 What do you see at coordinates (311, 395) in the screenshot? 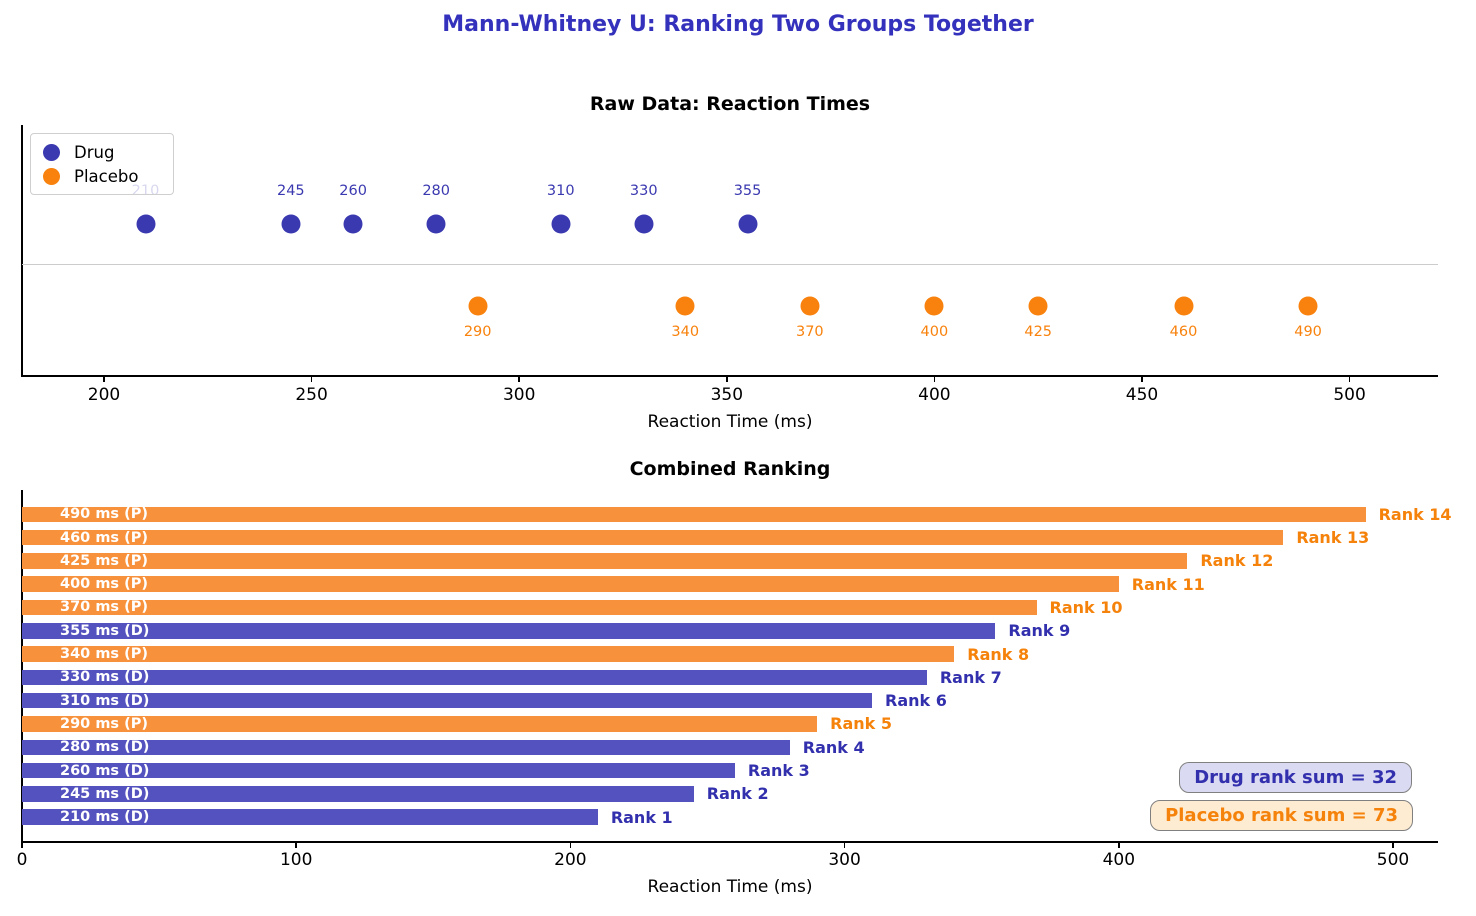
I see `x-tick-label: 250` at bounding box center [311, 395].